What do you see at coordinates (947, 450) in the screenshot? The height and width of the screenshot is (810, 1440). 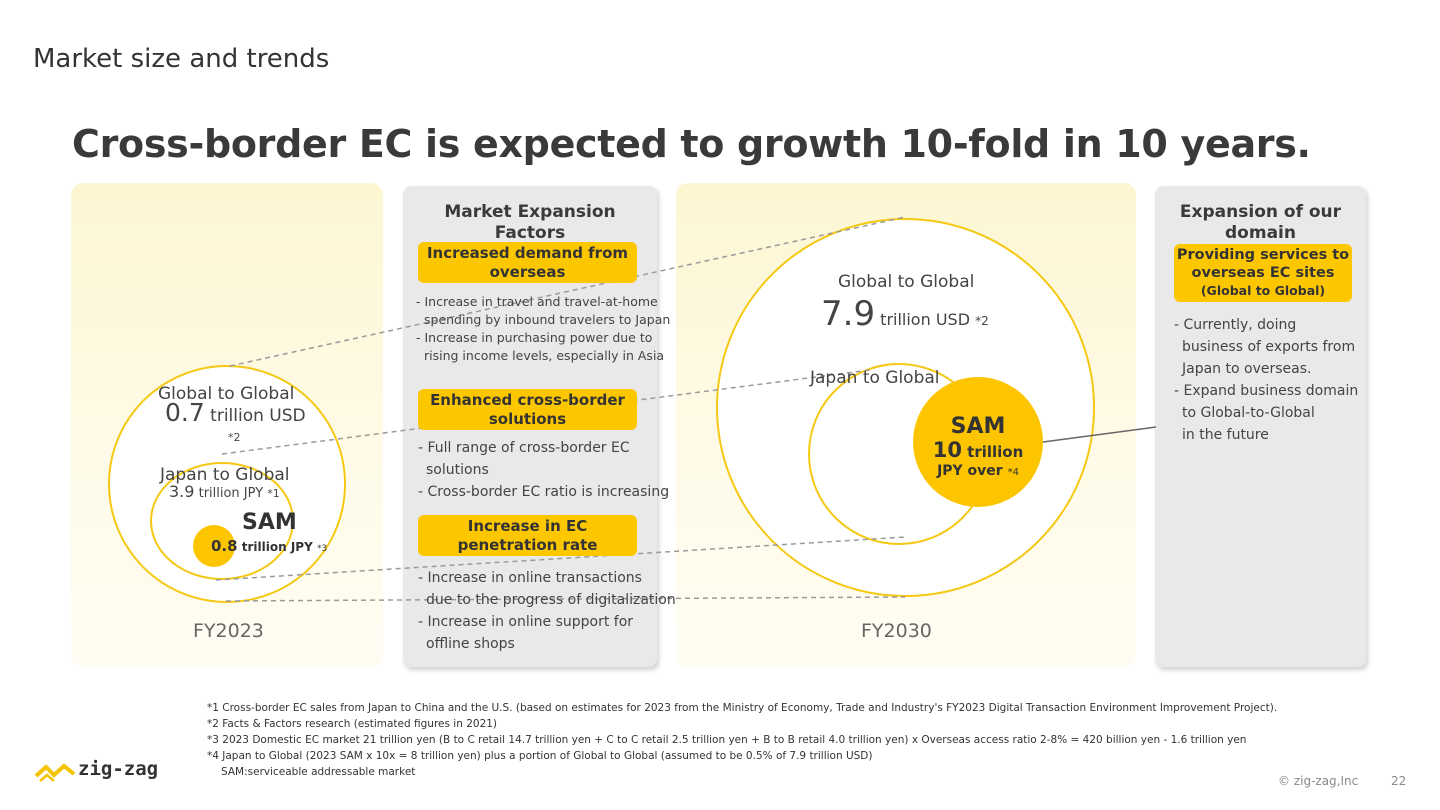 I see `fy2030-sam-value: 10` at bounding box center [947, 450].